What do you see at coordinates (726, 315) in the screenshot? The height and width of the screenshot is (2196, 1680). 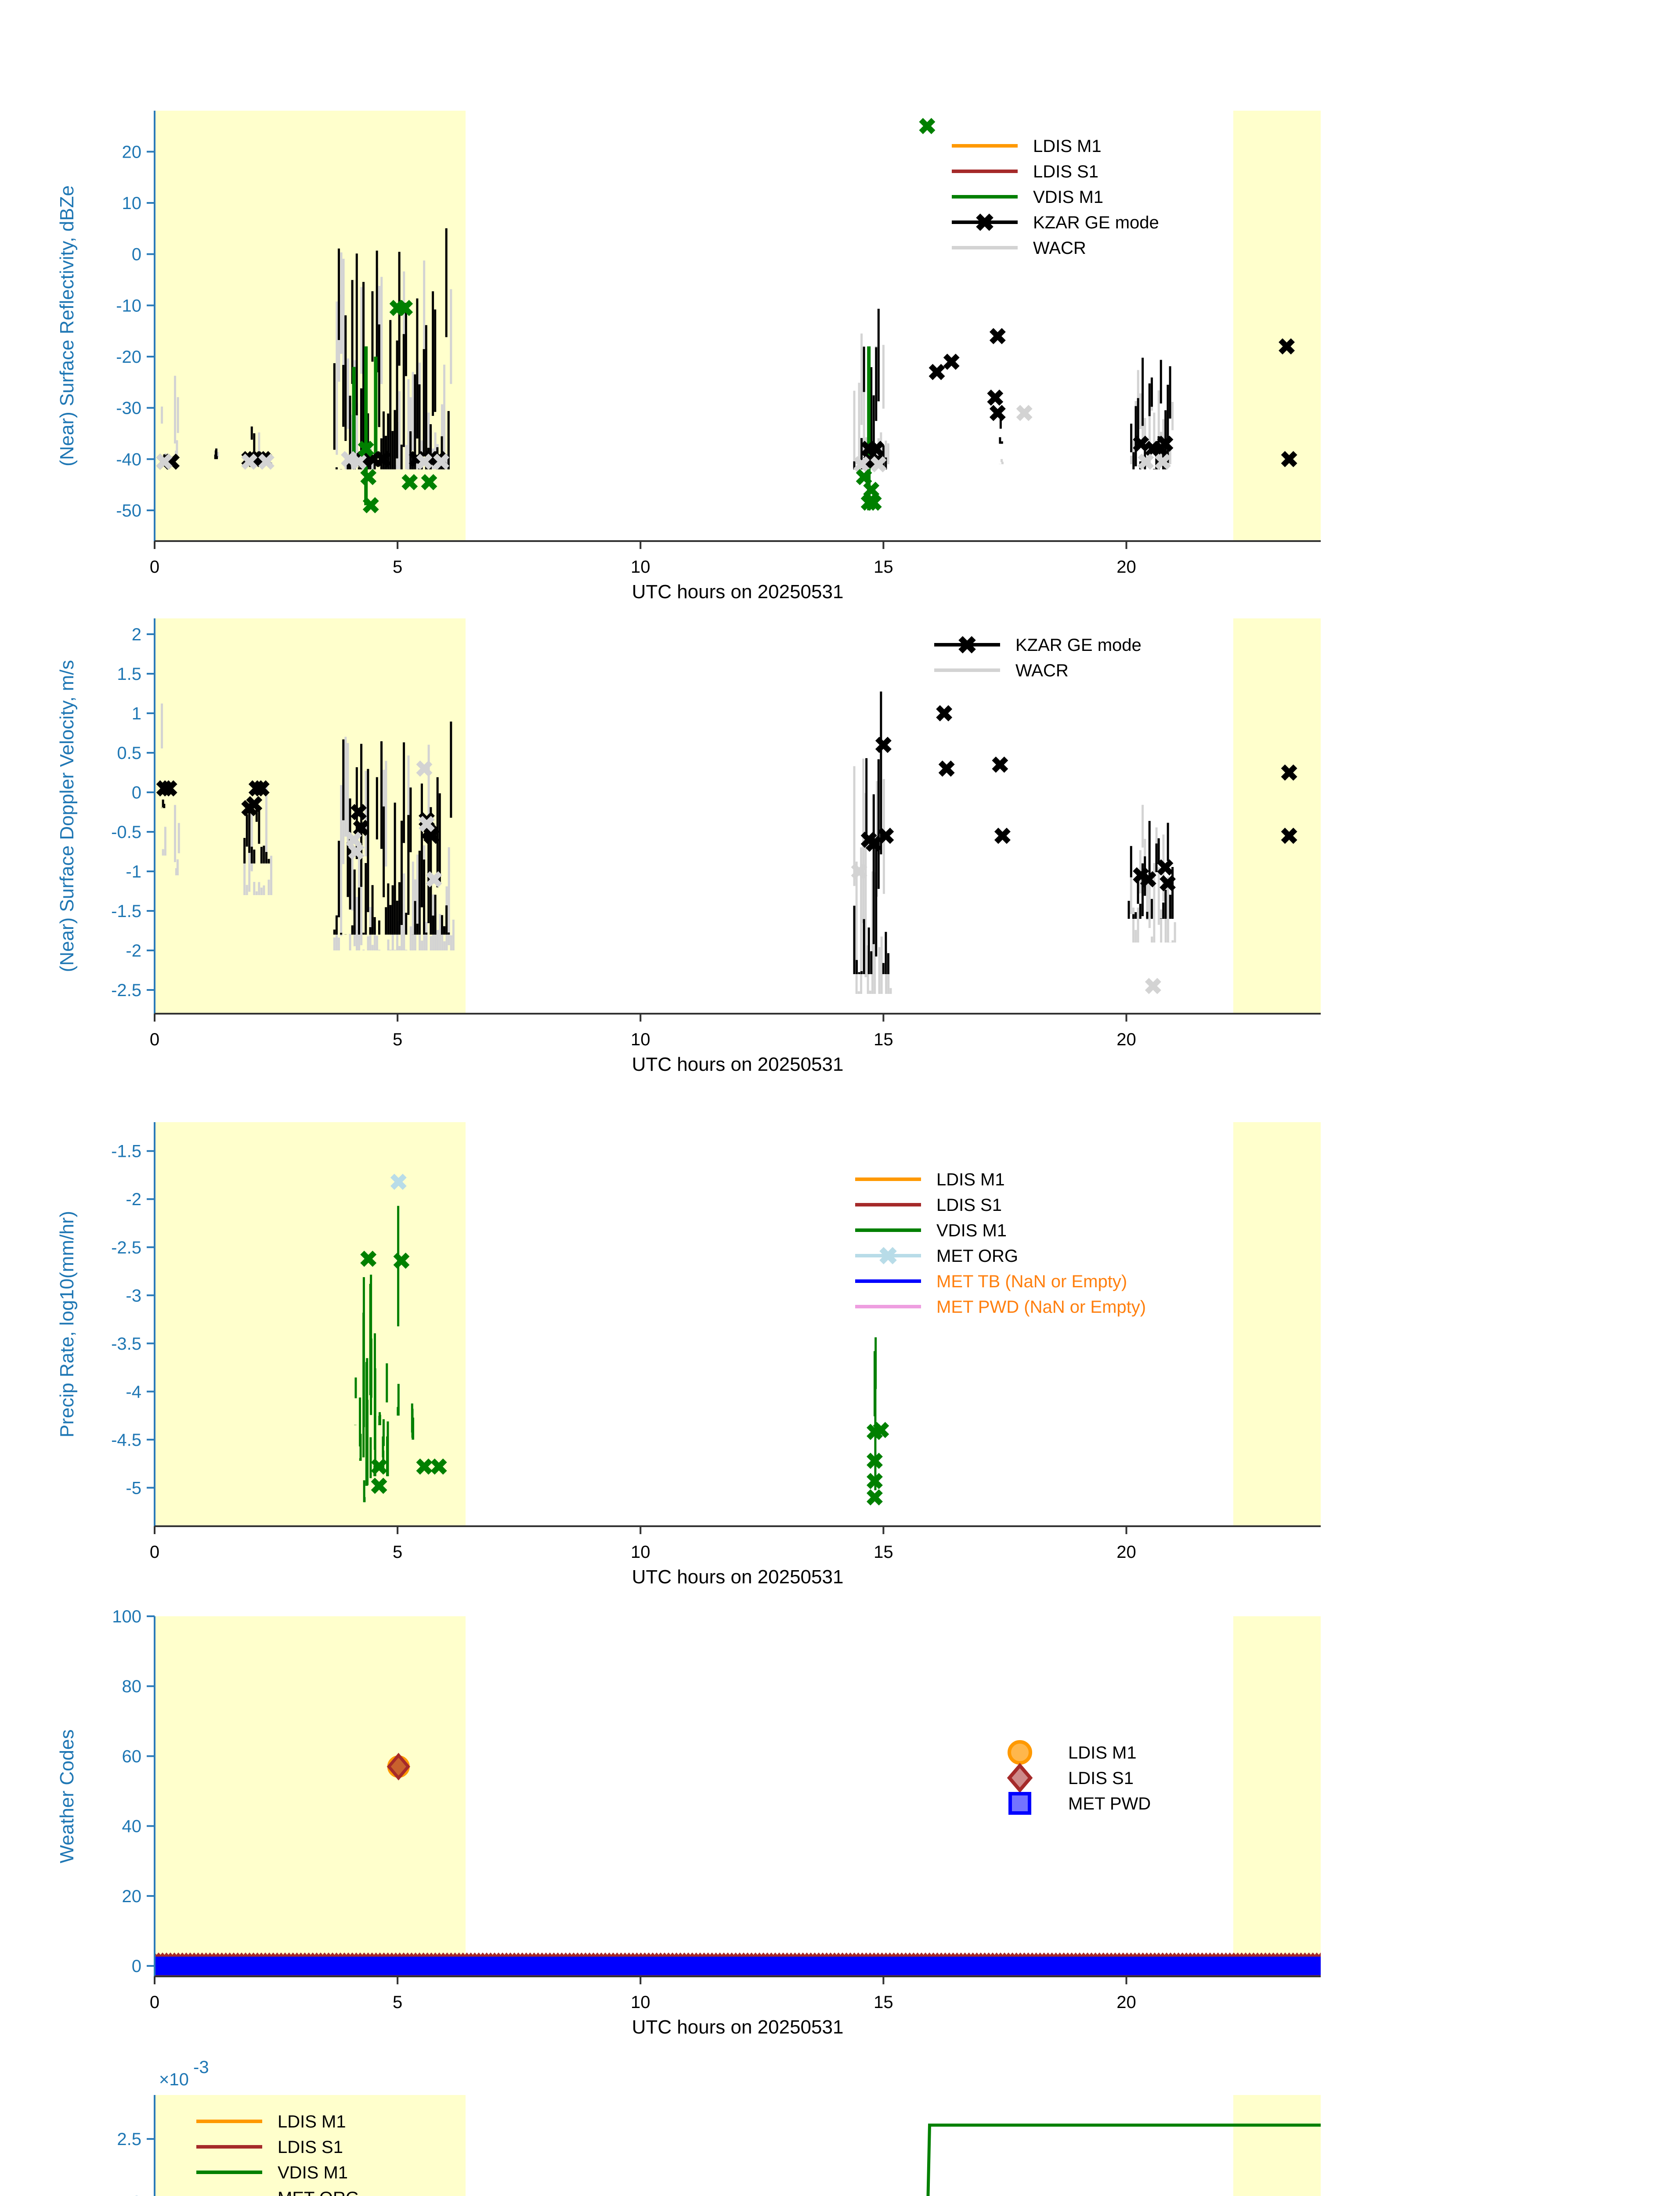 I see `panel1-plot-area` at bounding box center [726, 315].